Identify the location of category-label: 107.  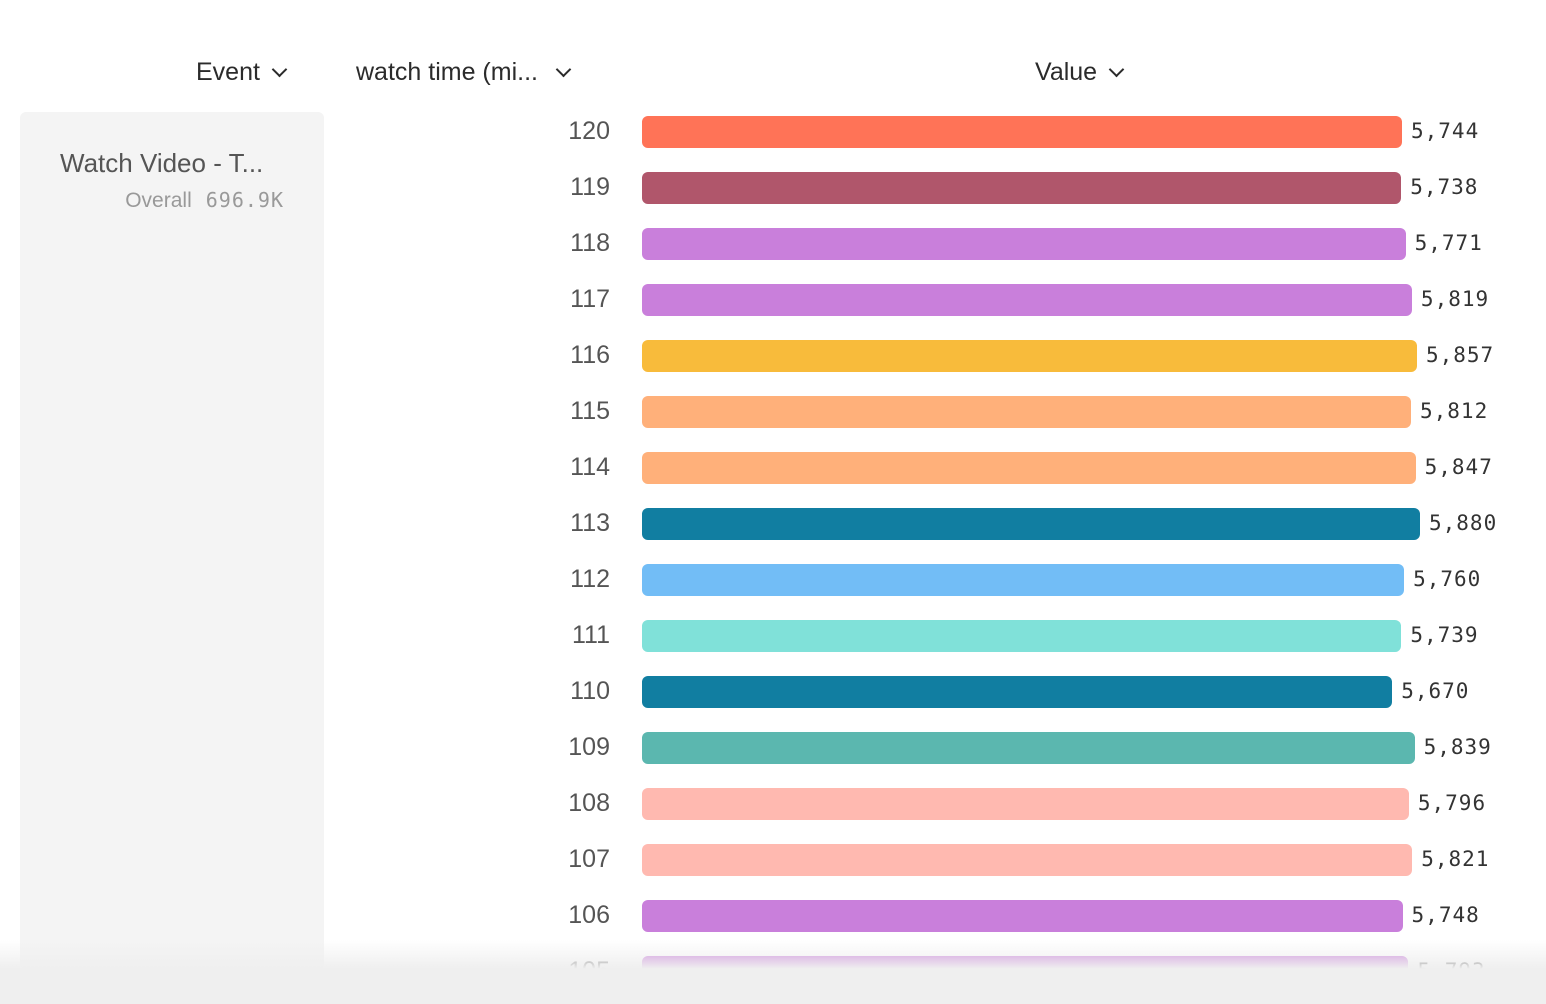
(589, 859).